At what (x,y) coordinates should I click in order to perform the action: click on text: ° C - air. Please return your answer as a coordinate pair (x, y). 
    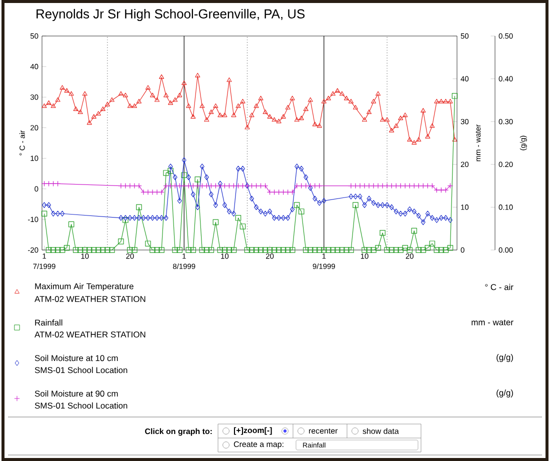
    Looking at the image, I should click on (499, 287).